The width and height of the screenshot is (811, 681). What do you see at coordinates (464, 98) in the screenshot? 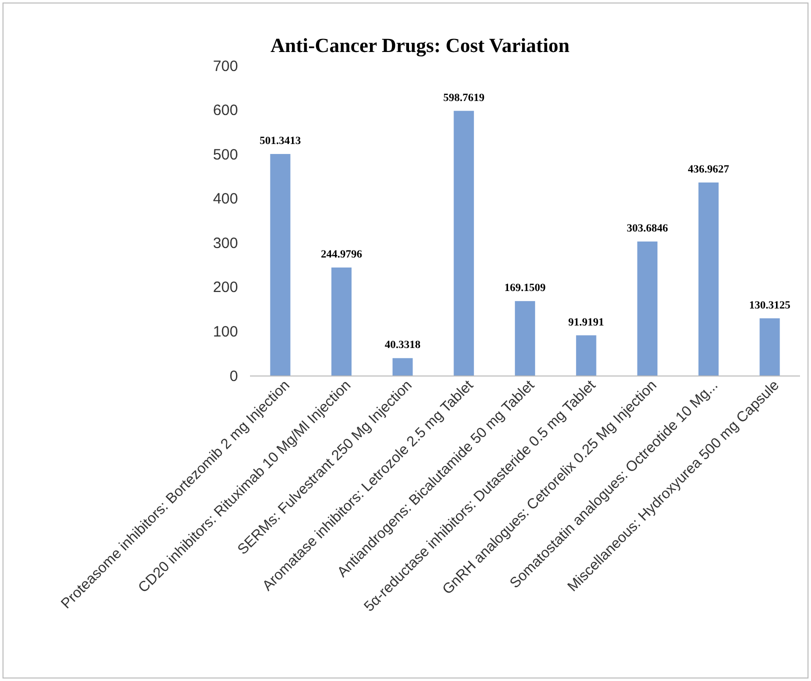
I see `data-label: 598.7619` at bounding box center [464, 98].